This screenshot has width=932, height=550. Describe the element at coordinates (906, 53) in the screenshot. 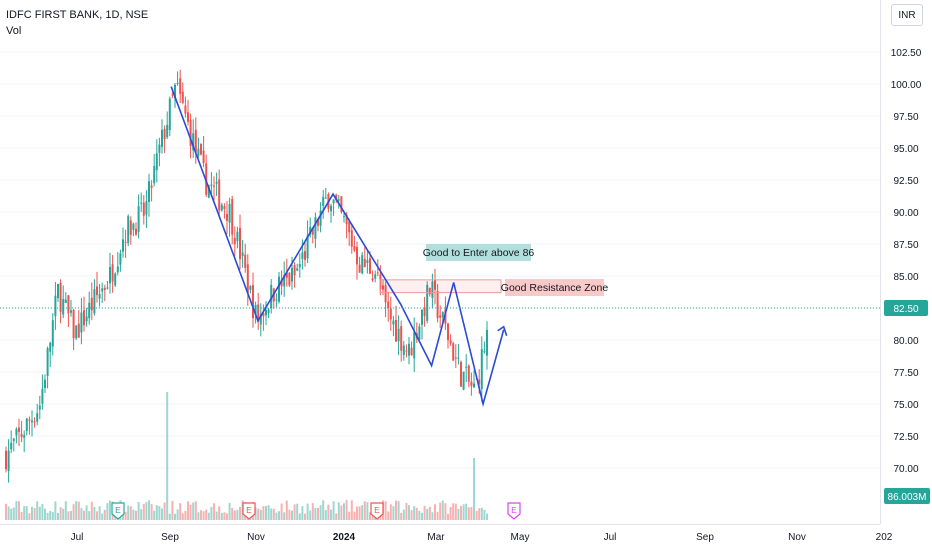

I see `y-tick-label: 102.50` at that location.